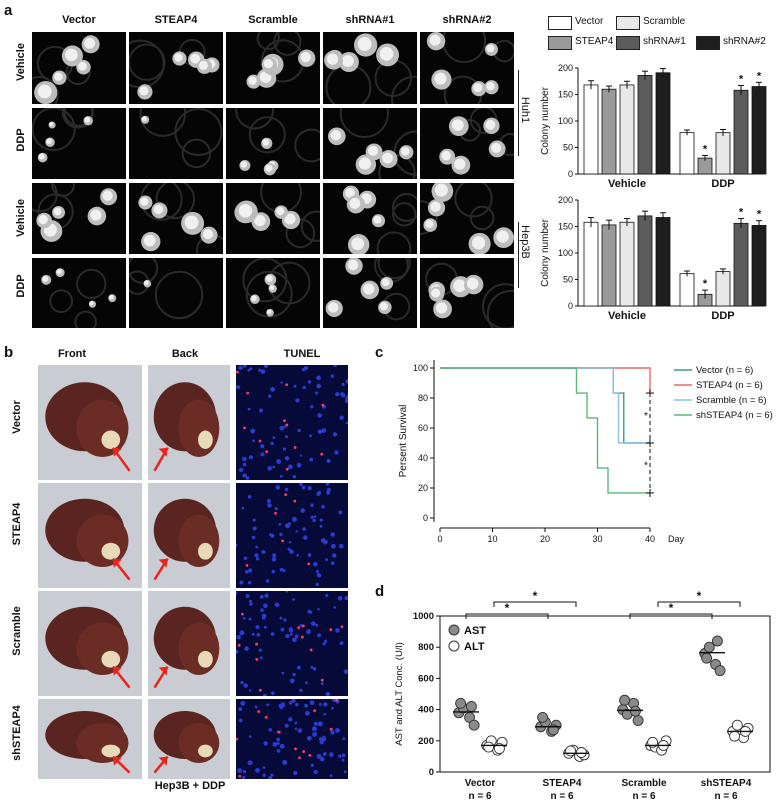 The image size is (778, 802). I want to click on row-label-vehicle-huh1: Vehicle, so click(21, 62).